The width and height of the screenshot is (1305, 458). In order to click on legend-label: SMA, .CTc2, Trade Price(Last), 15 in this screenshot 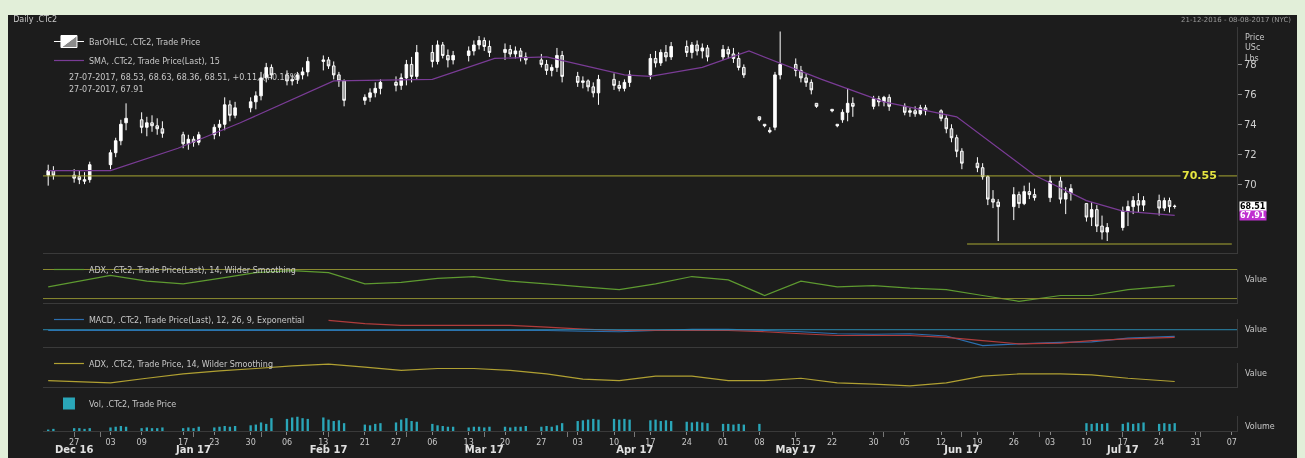, I will do `click(154, 61)`.